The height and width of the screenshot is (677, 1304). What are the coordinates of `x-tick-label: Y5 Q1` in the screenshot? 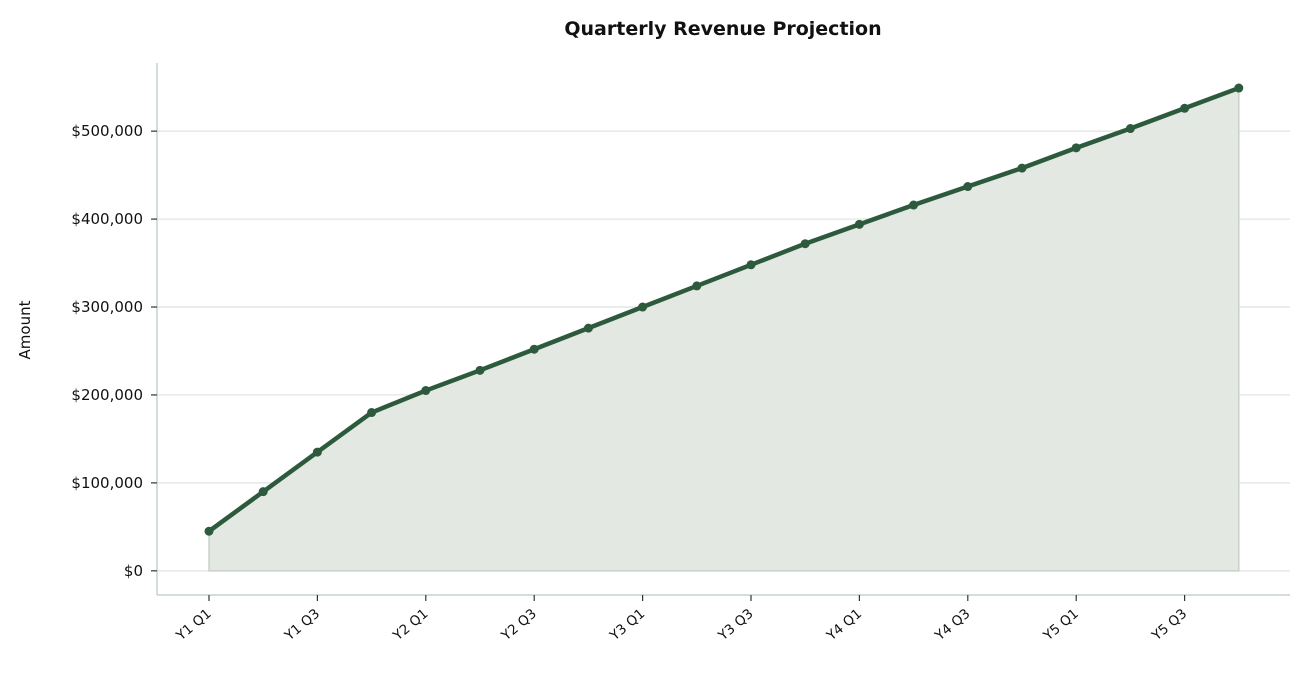 It's located at (1061, 625).